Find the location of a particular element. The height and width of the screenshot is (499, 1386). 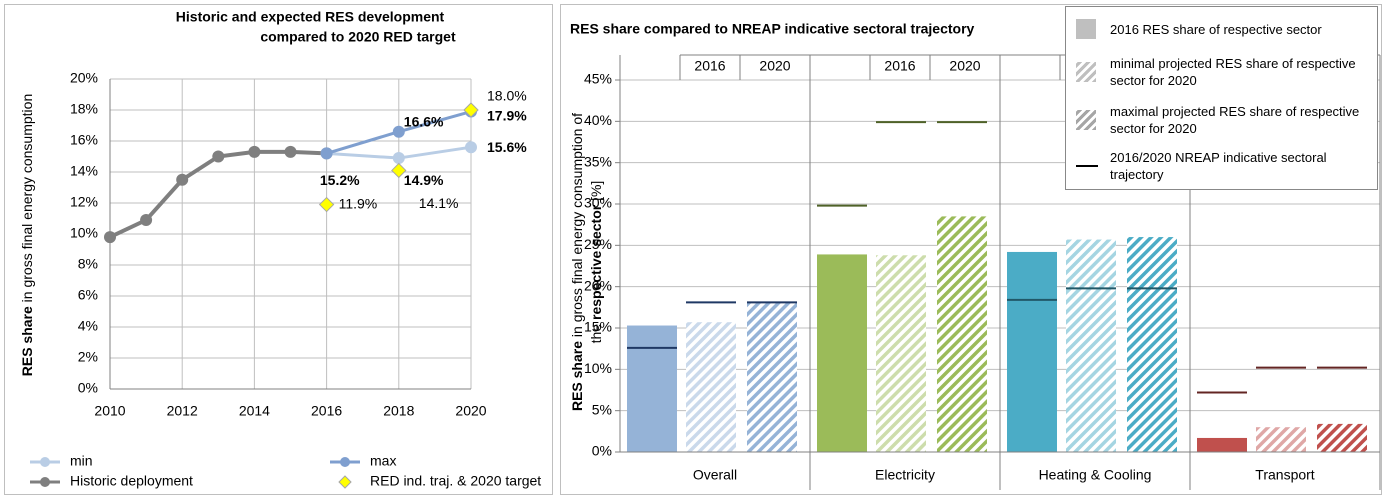

data-label: 14.1% is located at coordinates (439, 203).